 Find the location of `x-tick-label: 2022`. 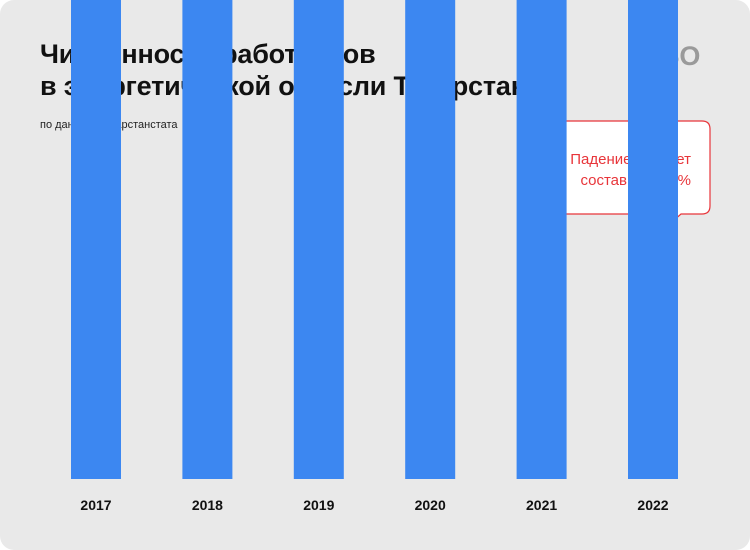

x-tick-label: 2022 is located at coordinates (652, 505).